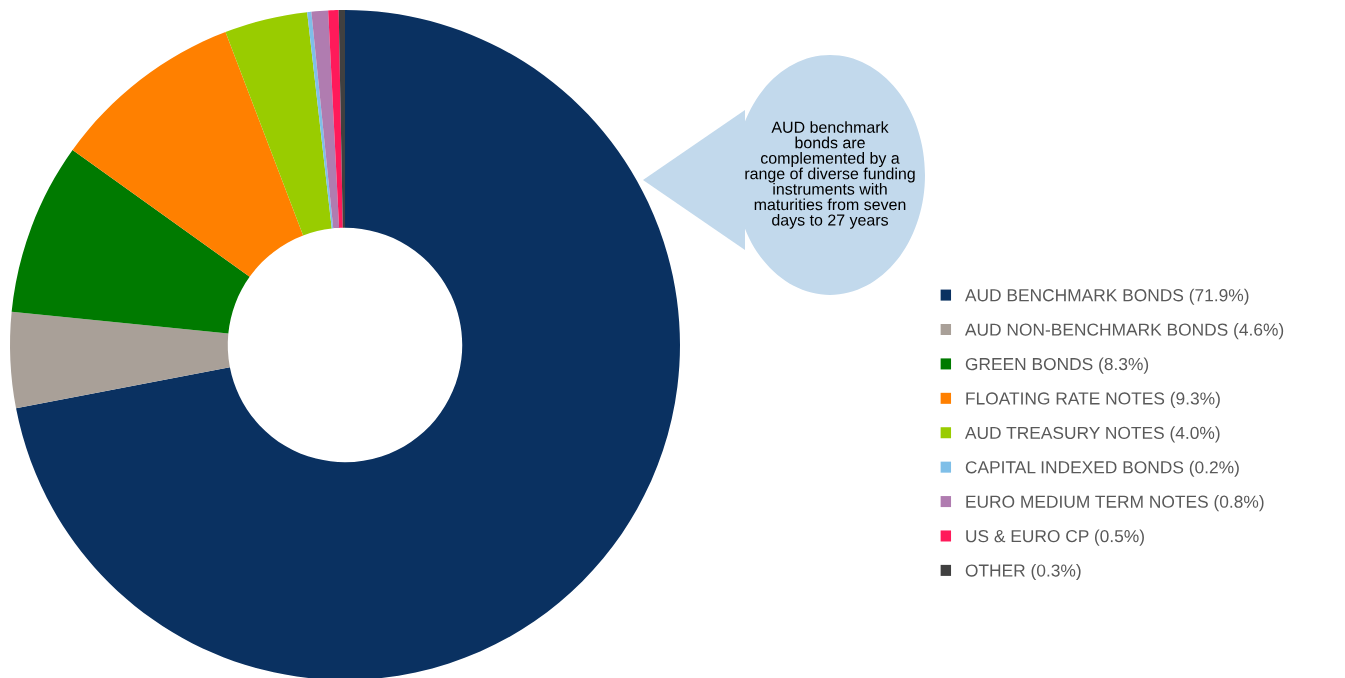 This screenshot has width=1345, height=678. Describe the element at coordinates (1124, 331) in the screenshot. I see `legend-label: AUD NON-BENCHMARK BONDS (4.6%)` at that location.